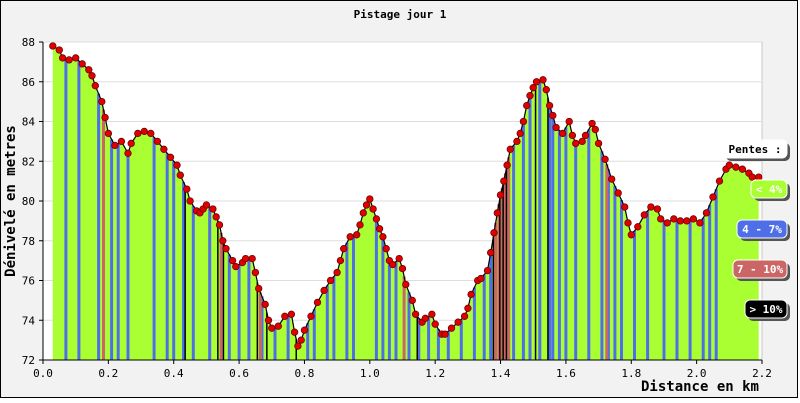 This screenshot has height=403, width=800. Describe the element at coordinates (28, 241) in the screenshot. I see `y-tick-label: 78` at that location.